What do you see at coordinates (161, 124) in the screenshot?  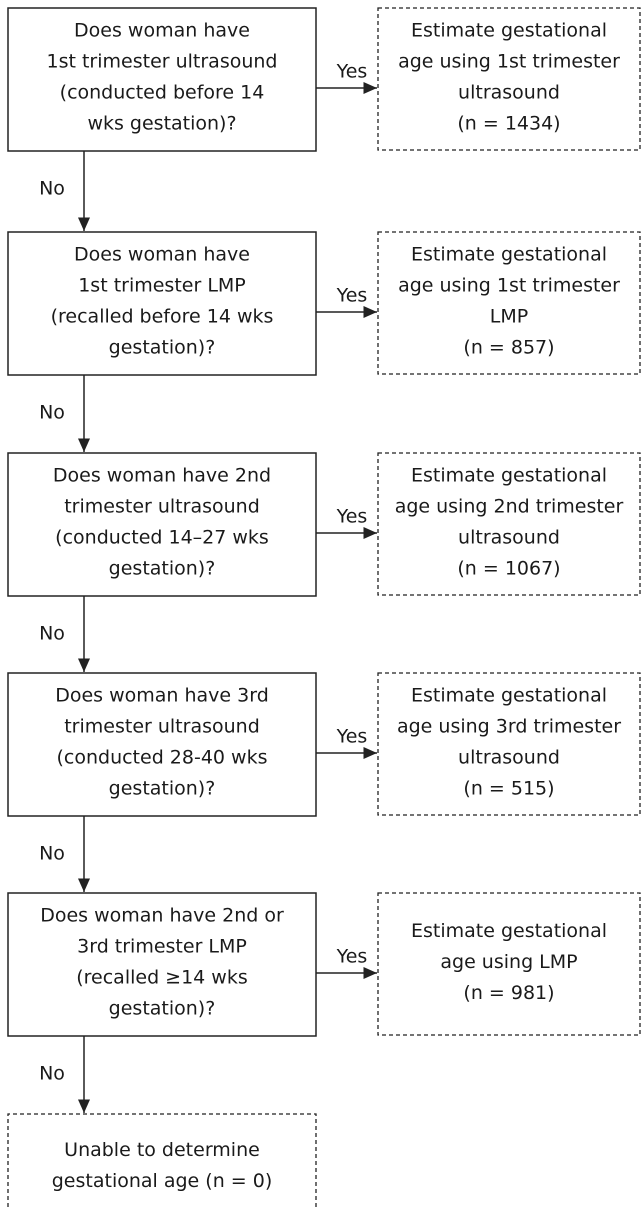 I see `question-text: wks gestation)?` at bounding box center [161, 124].